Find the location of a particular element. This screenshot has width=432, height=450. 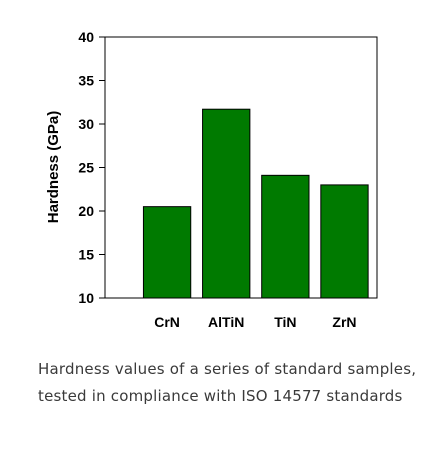

y-tick-label: 30 is located at coordinates (86, 124).